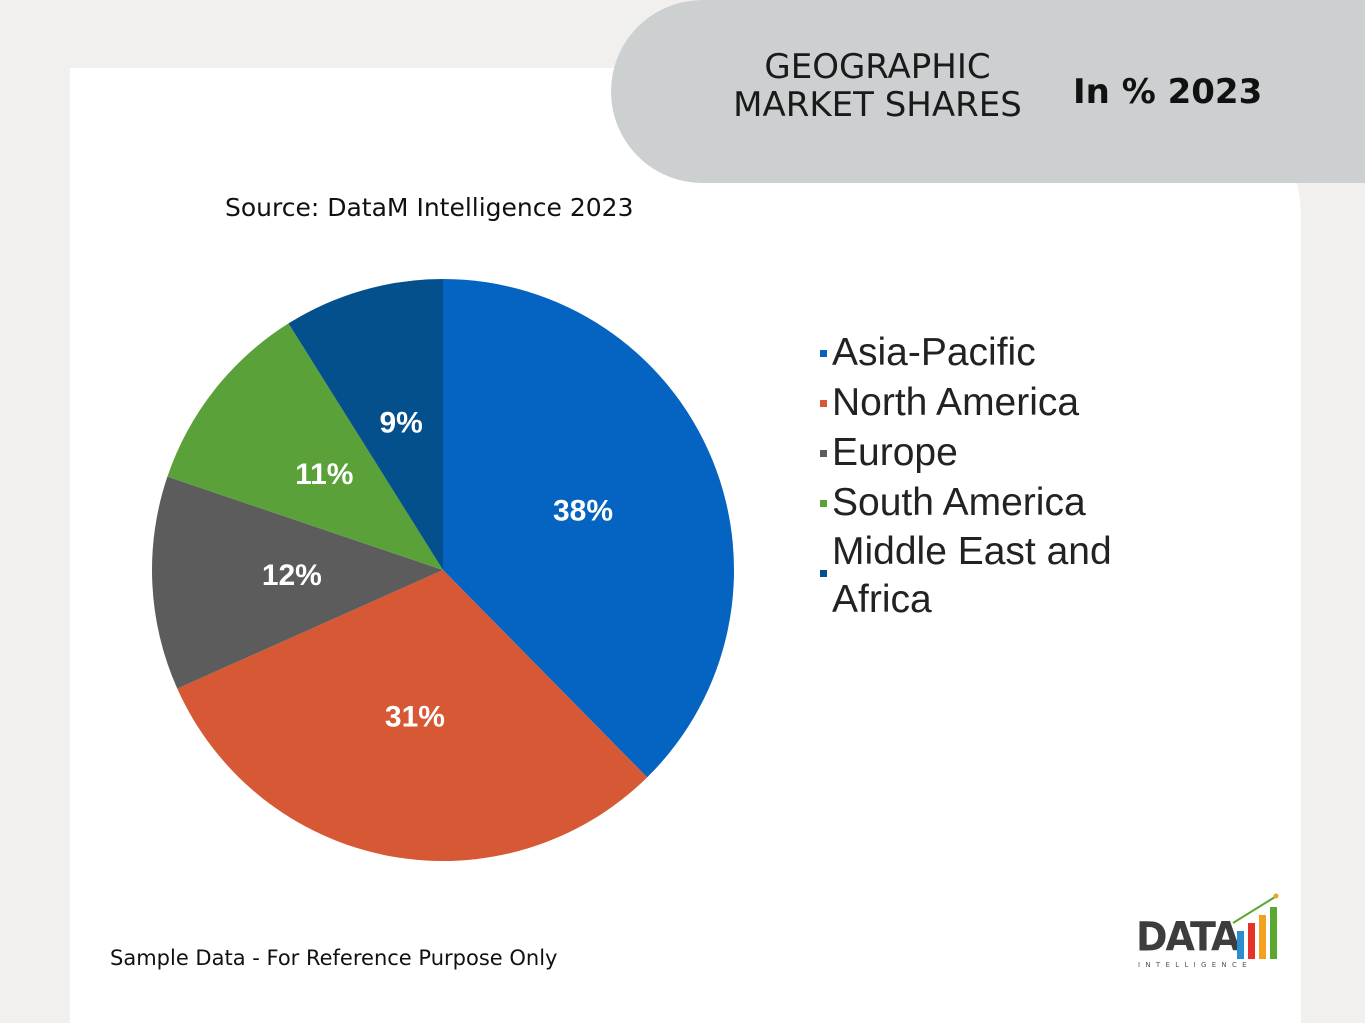 This screenshot has height=1023, width=1365. I want to click on legend-item-europe: Europe, so click(1006, 453).